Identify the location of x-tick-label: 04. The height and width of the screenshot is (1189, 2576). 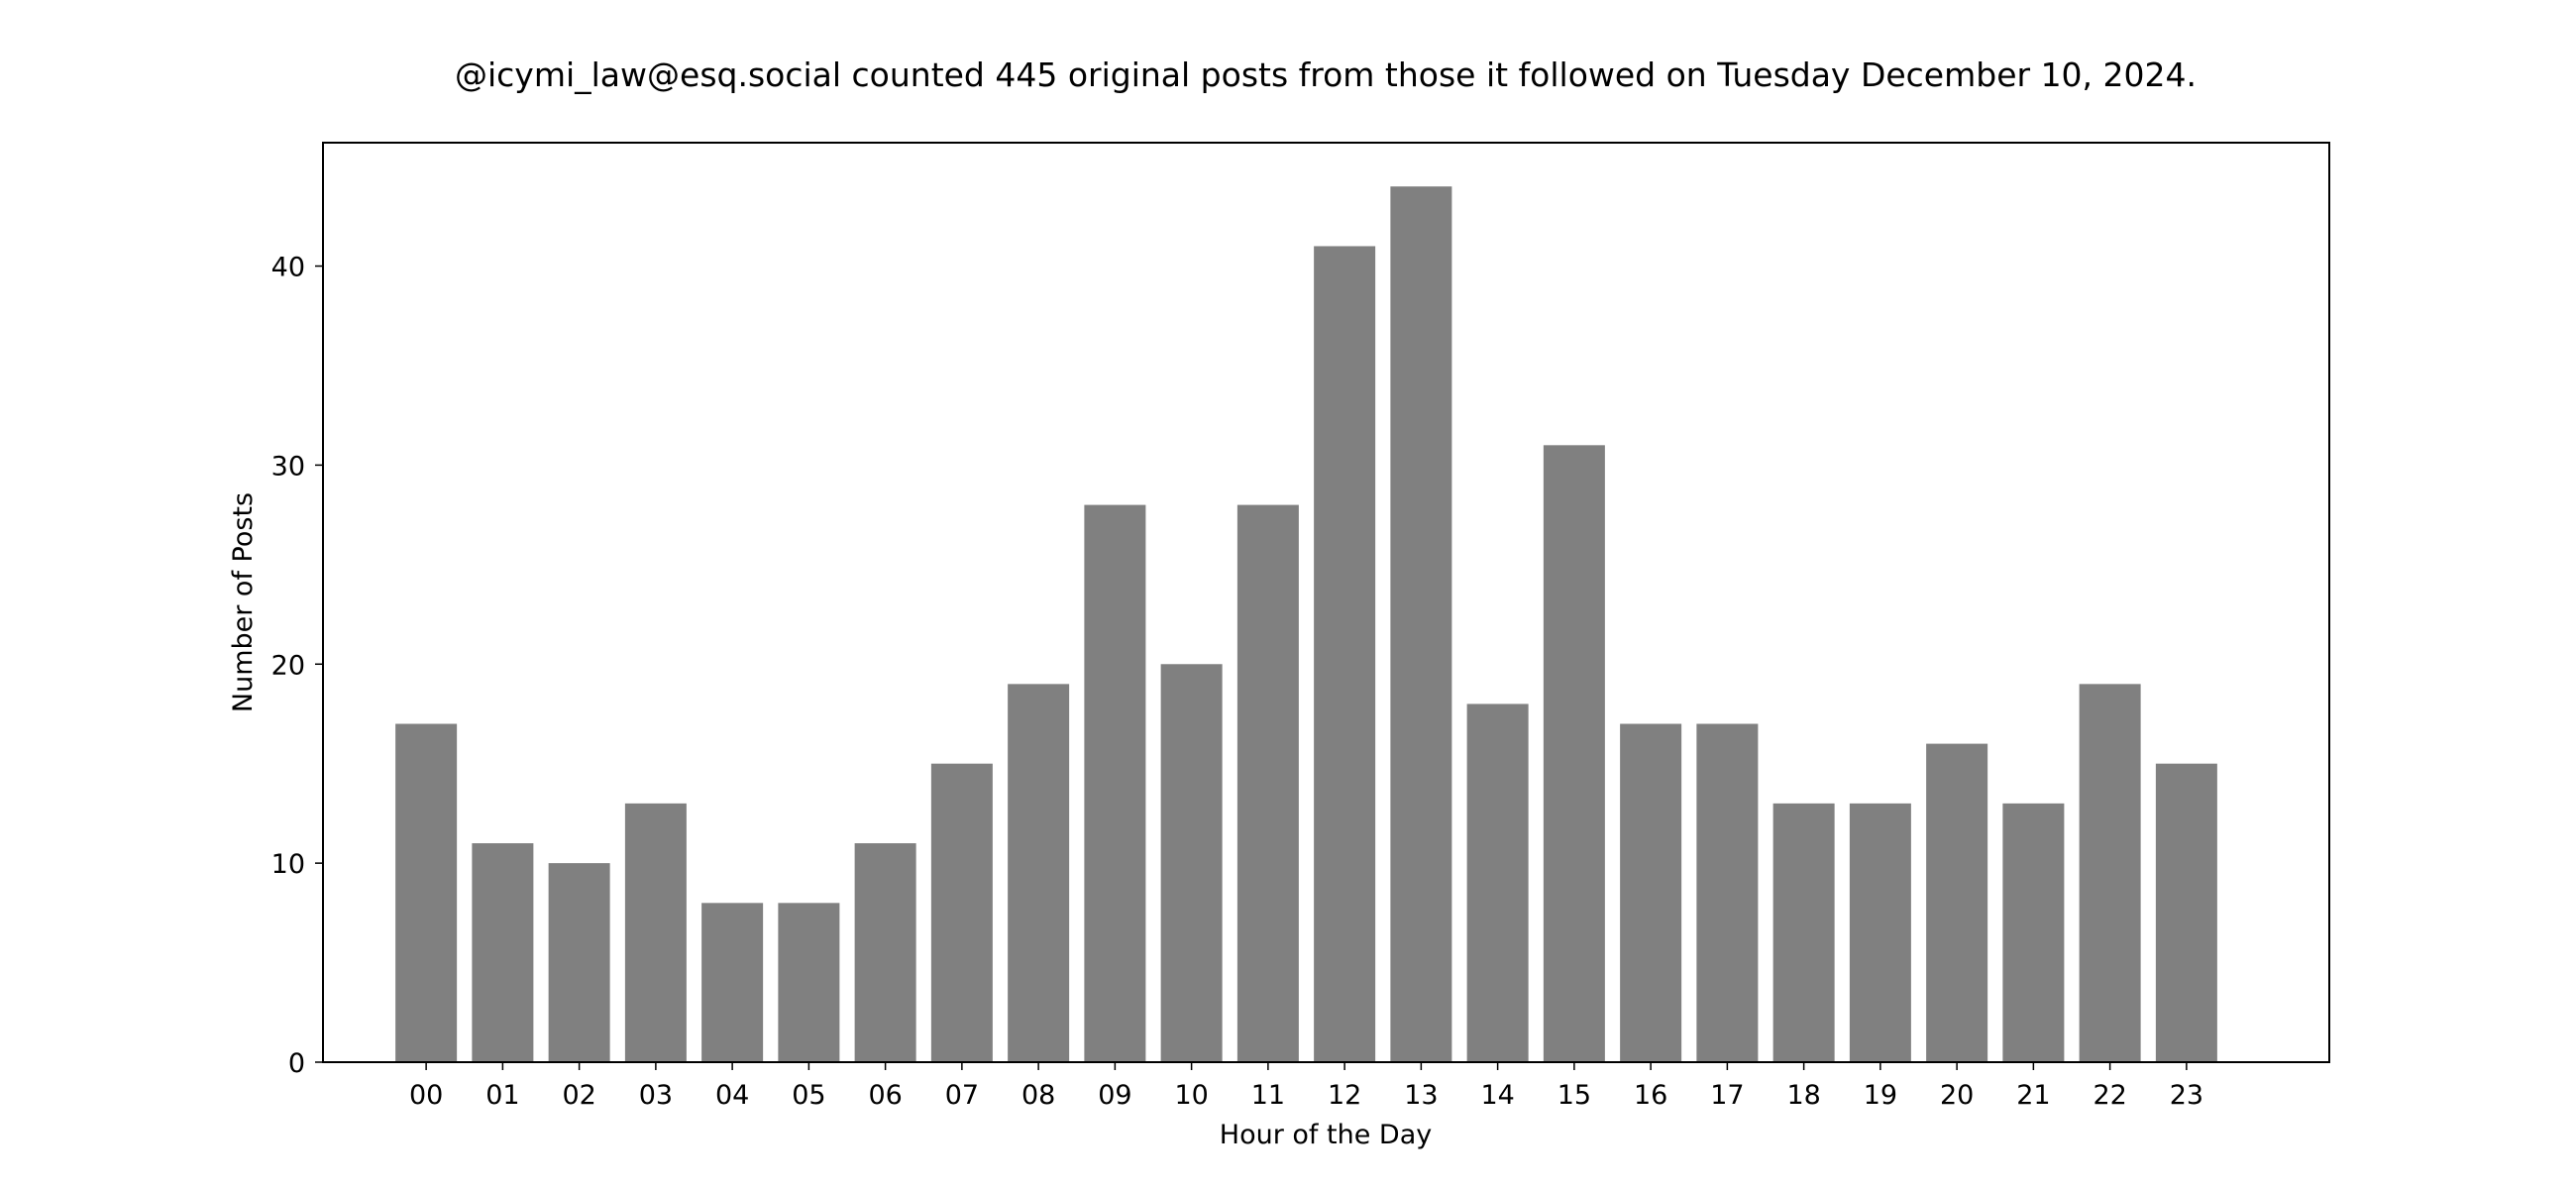
(732, 1095).